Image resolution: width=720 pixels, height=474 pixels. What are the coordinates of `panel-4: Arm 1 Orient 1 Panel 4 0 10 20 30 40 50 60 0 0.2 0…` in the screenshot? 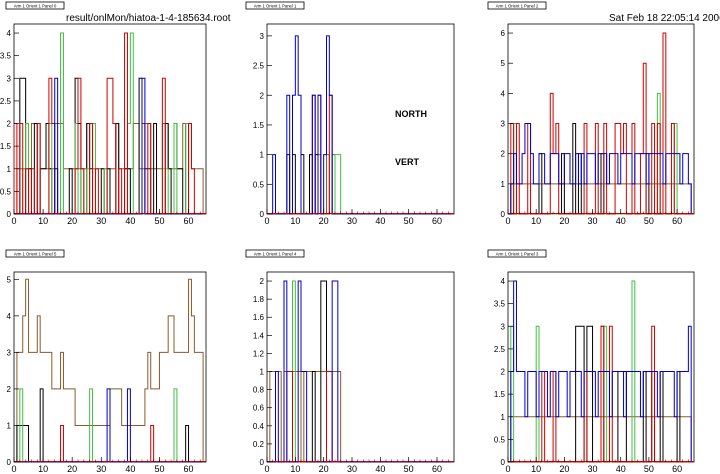 It's located at (350, 361).